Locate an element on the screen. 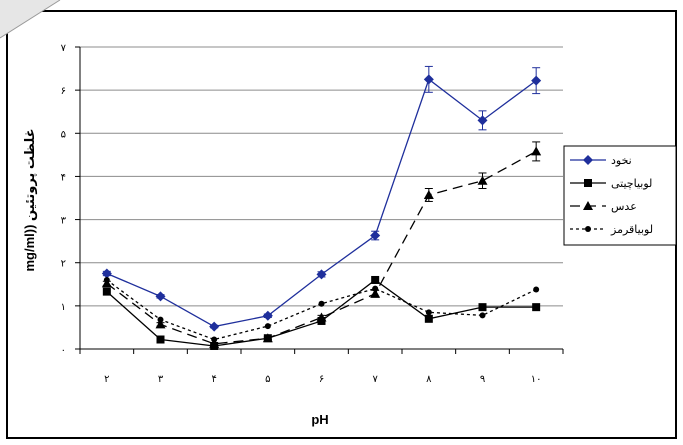 The image size is (683, 445). x-tick-label: ۳ is located at coordinates (161, 379).